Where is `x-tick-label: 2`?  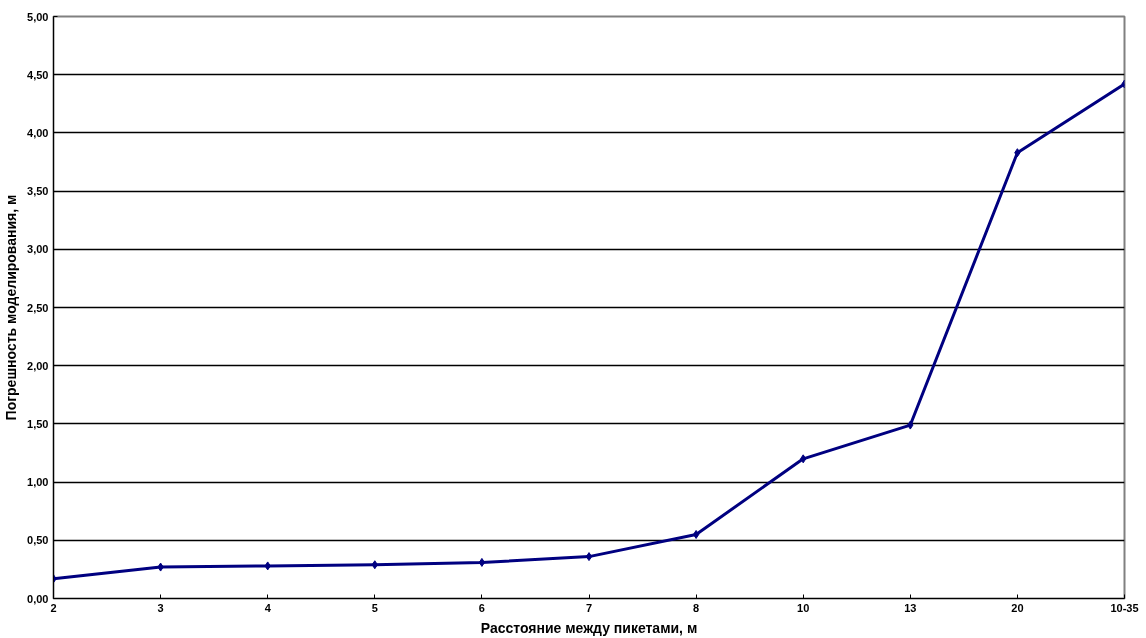 x-tick-label: 2 is located at coordinates (53, 607).